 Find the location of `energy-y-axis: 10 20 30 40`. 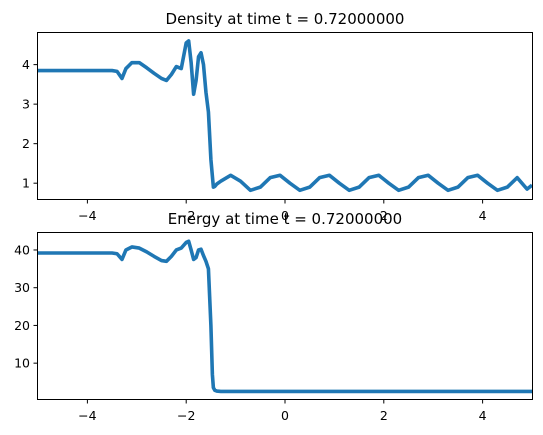

energy-y-axis: 10 20 30 40 is located at coordinates (26, 306).